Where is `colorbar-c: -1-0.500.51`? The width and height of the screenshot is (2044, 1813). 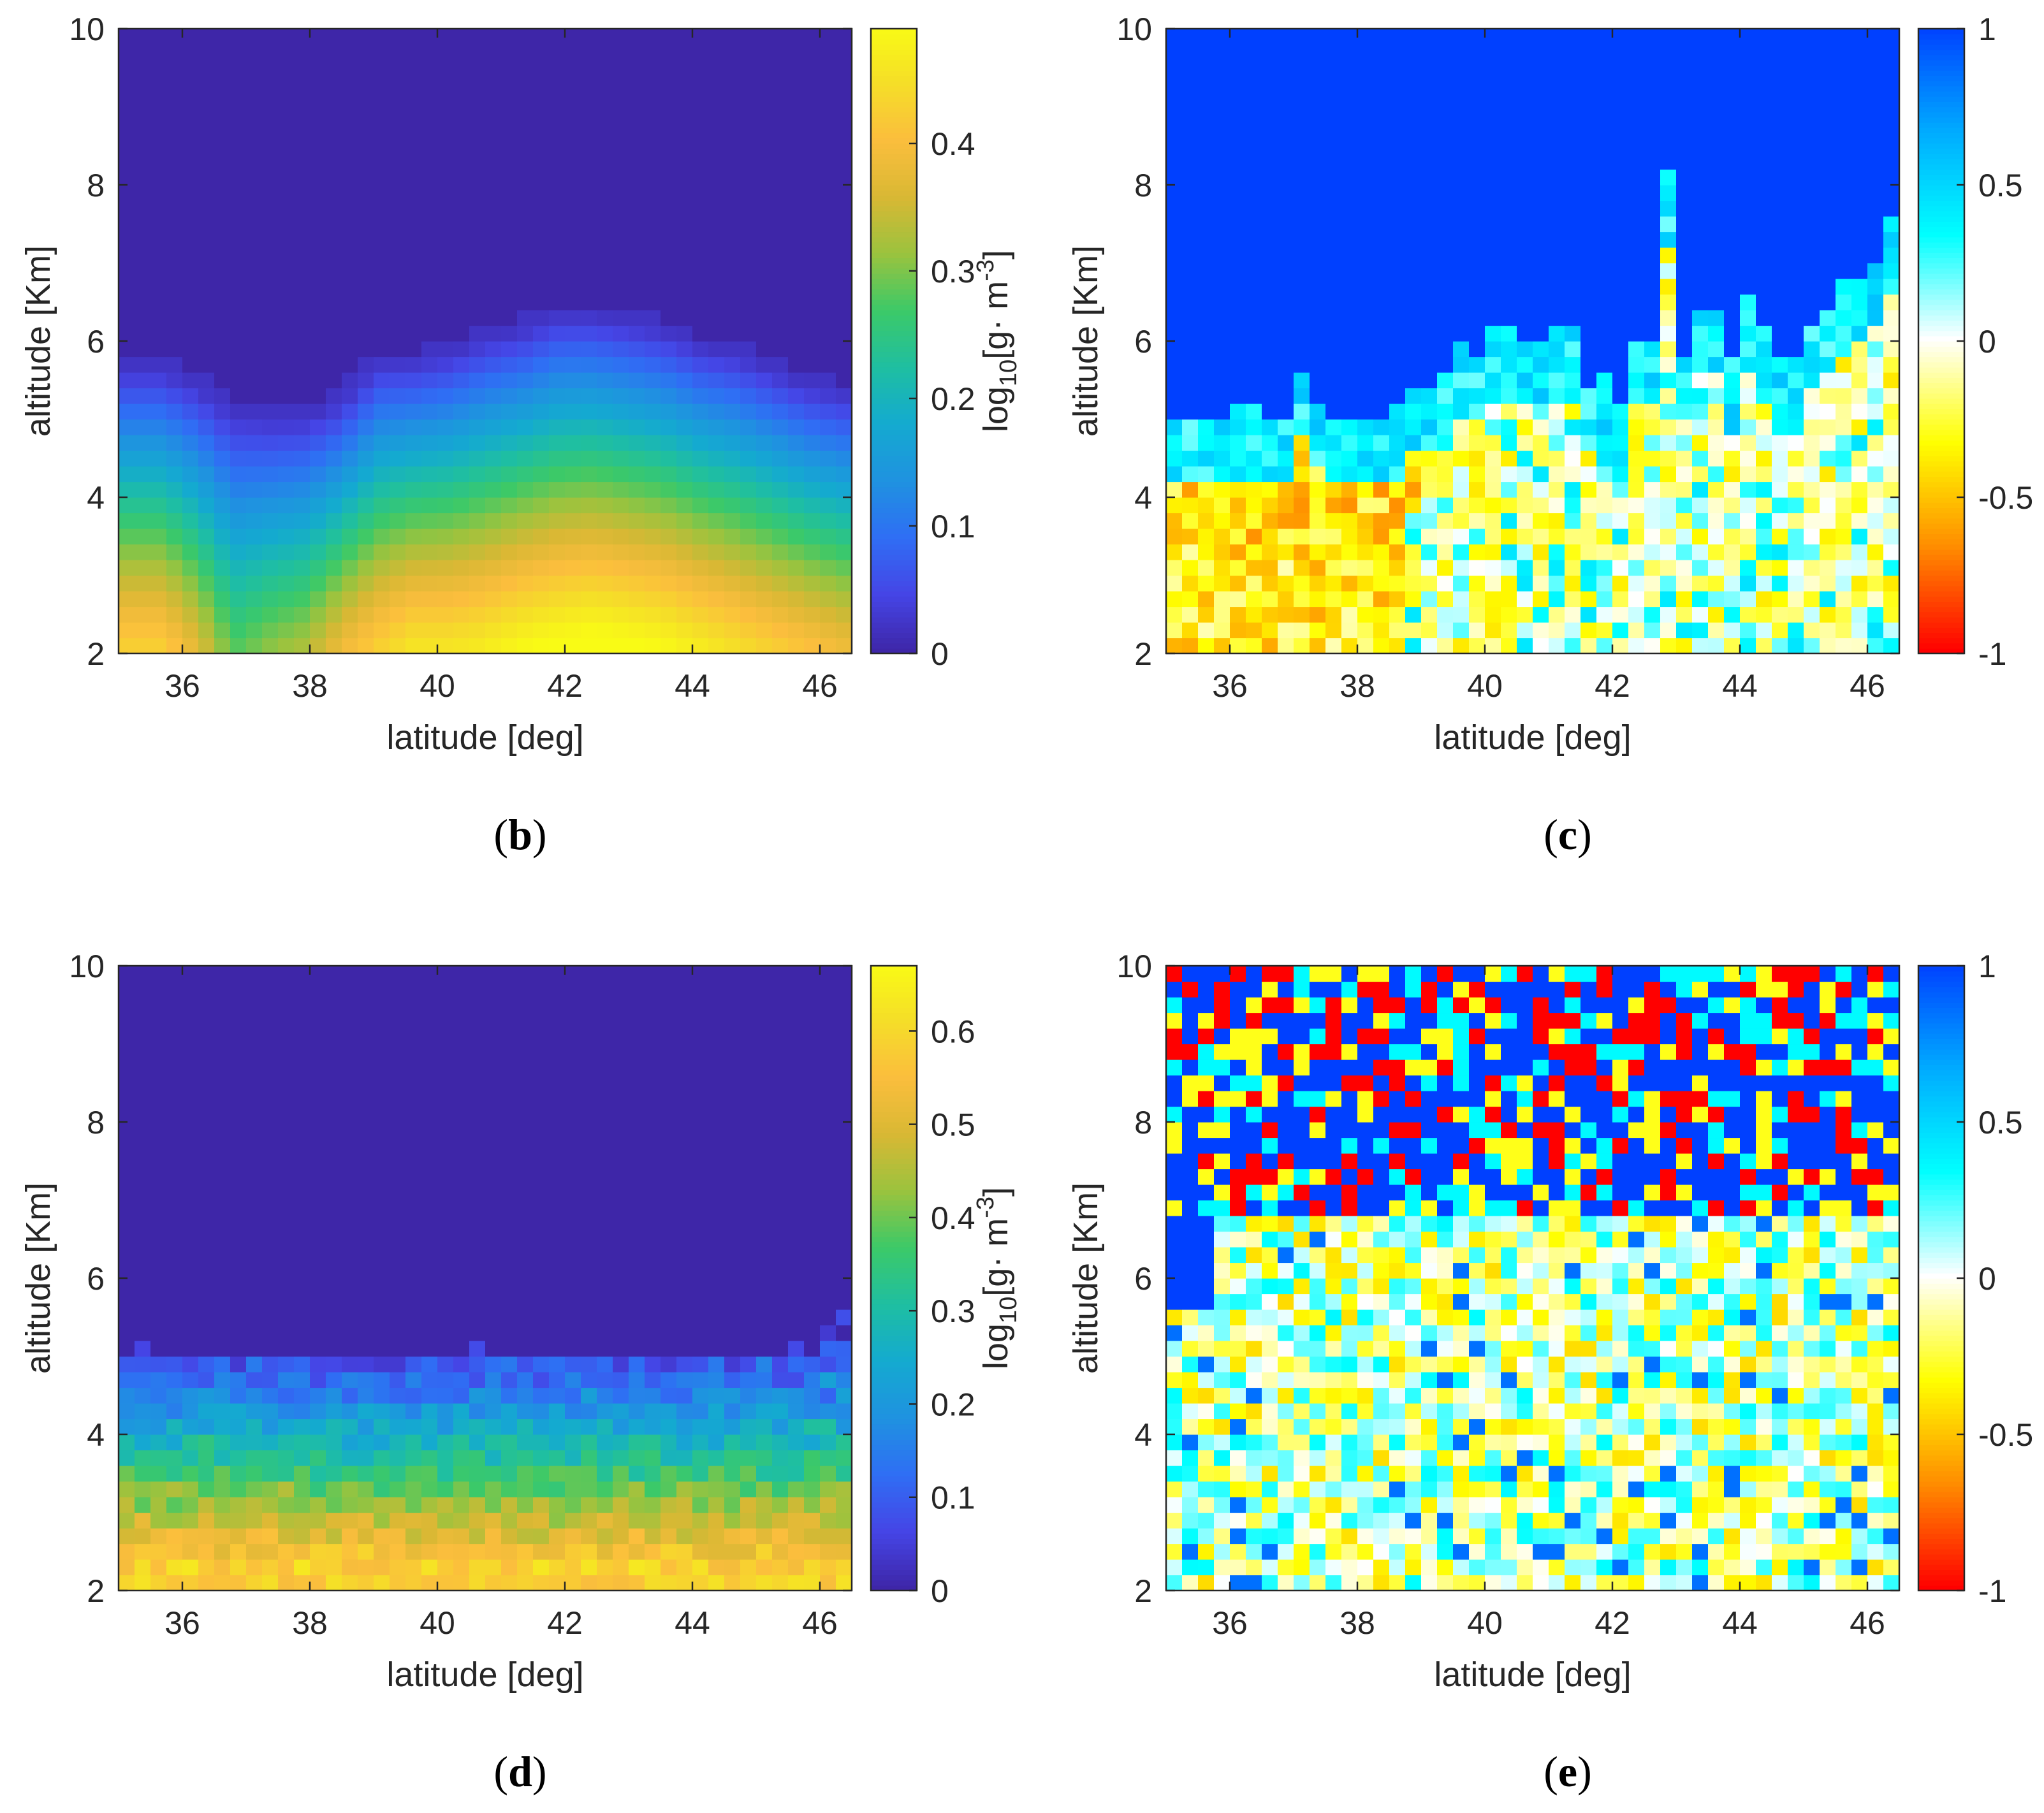 colorbar-c: -1-0.500.51 is located at coordinates (1975, 342).